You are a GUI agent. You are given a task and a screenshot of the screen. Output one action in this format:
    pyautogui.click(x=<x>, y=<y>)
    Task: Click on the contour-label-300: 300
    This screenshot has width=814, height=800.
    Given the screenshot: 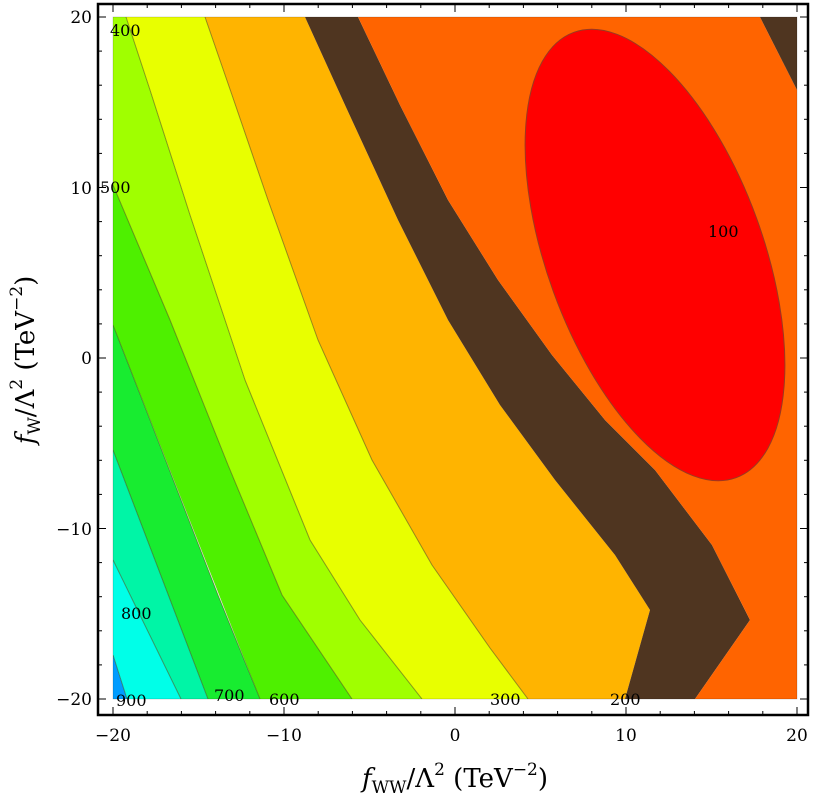 What is the action you would take?
    pyautogui.click(x=505, y=699)
    